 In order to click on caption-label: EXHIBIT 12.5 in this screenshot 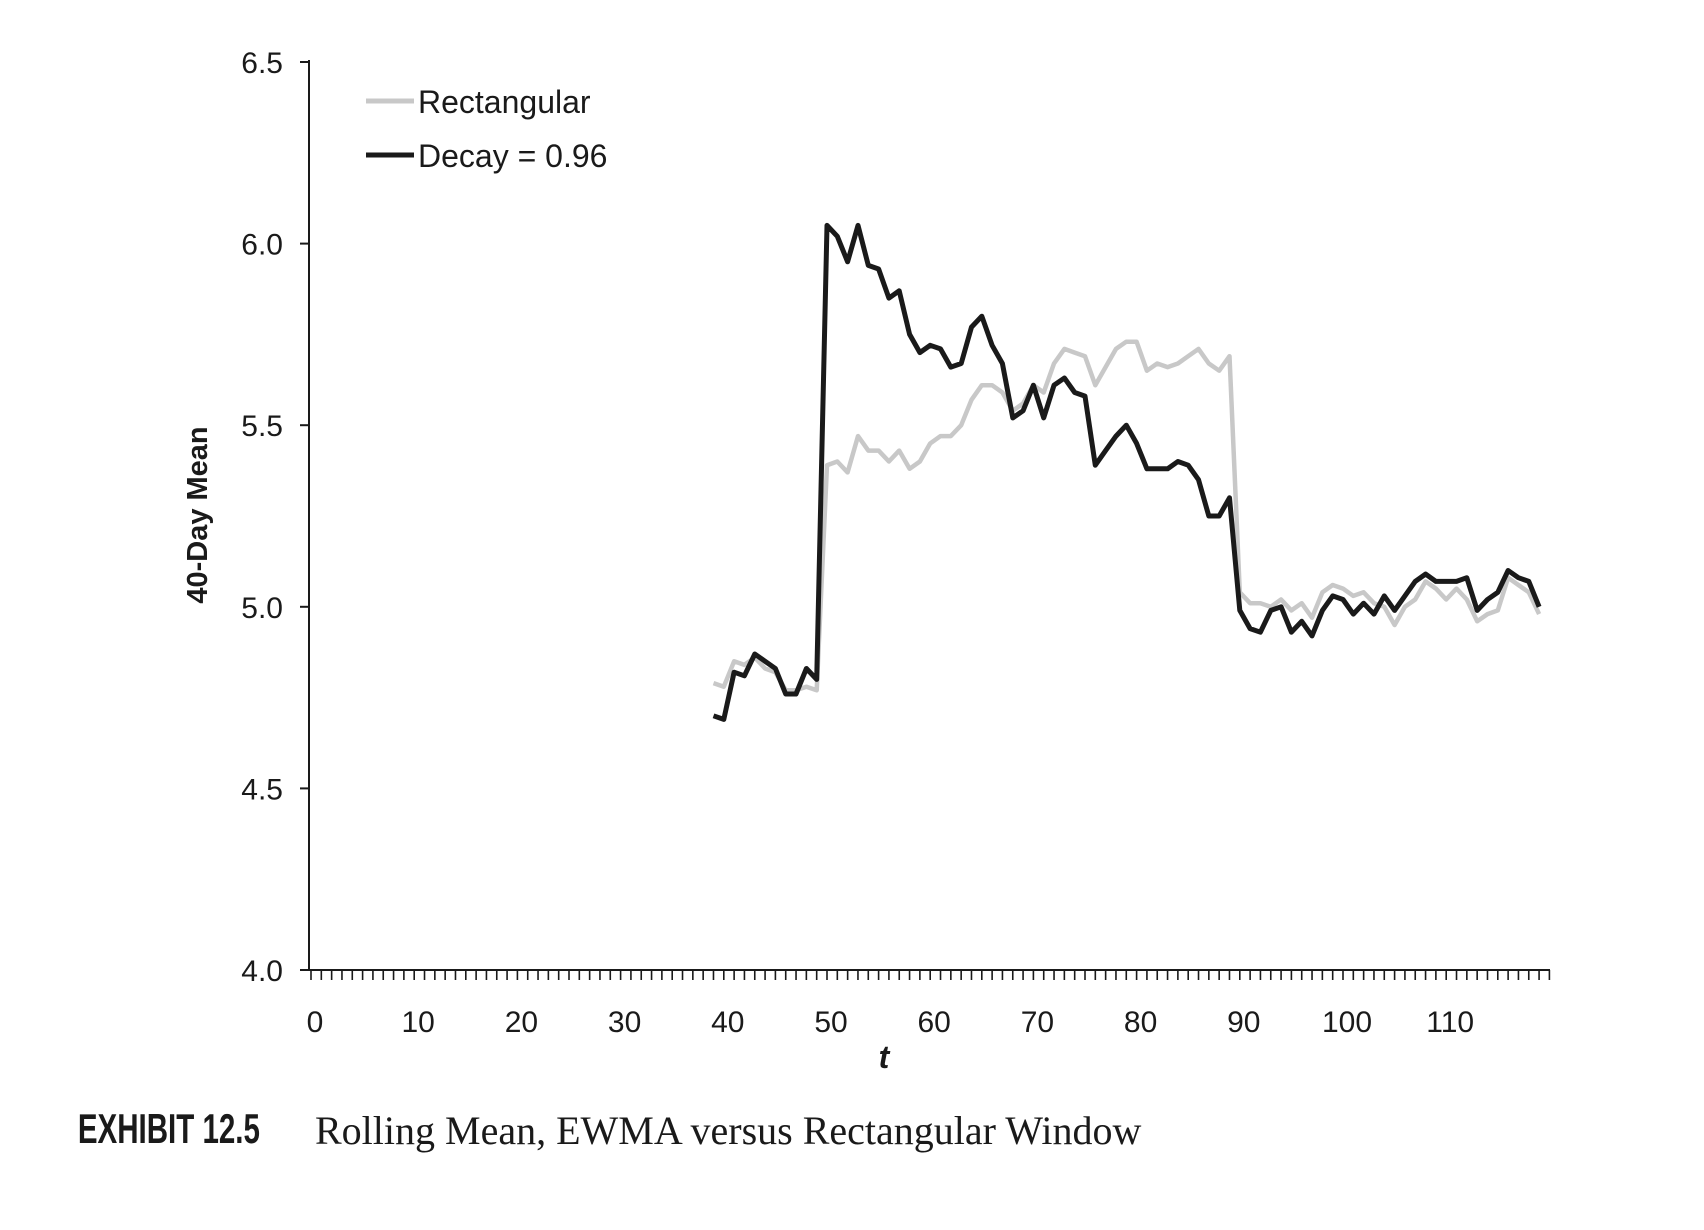, I will do `click(169, 1128)`.